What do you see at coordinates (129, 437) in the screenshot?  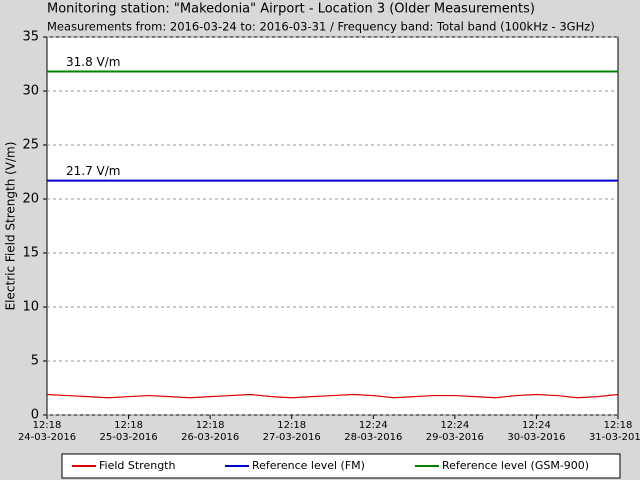 I see `x-tick-label: 25-03-2016` at bounding box center [129, 437].